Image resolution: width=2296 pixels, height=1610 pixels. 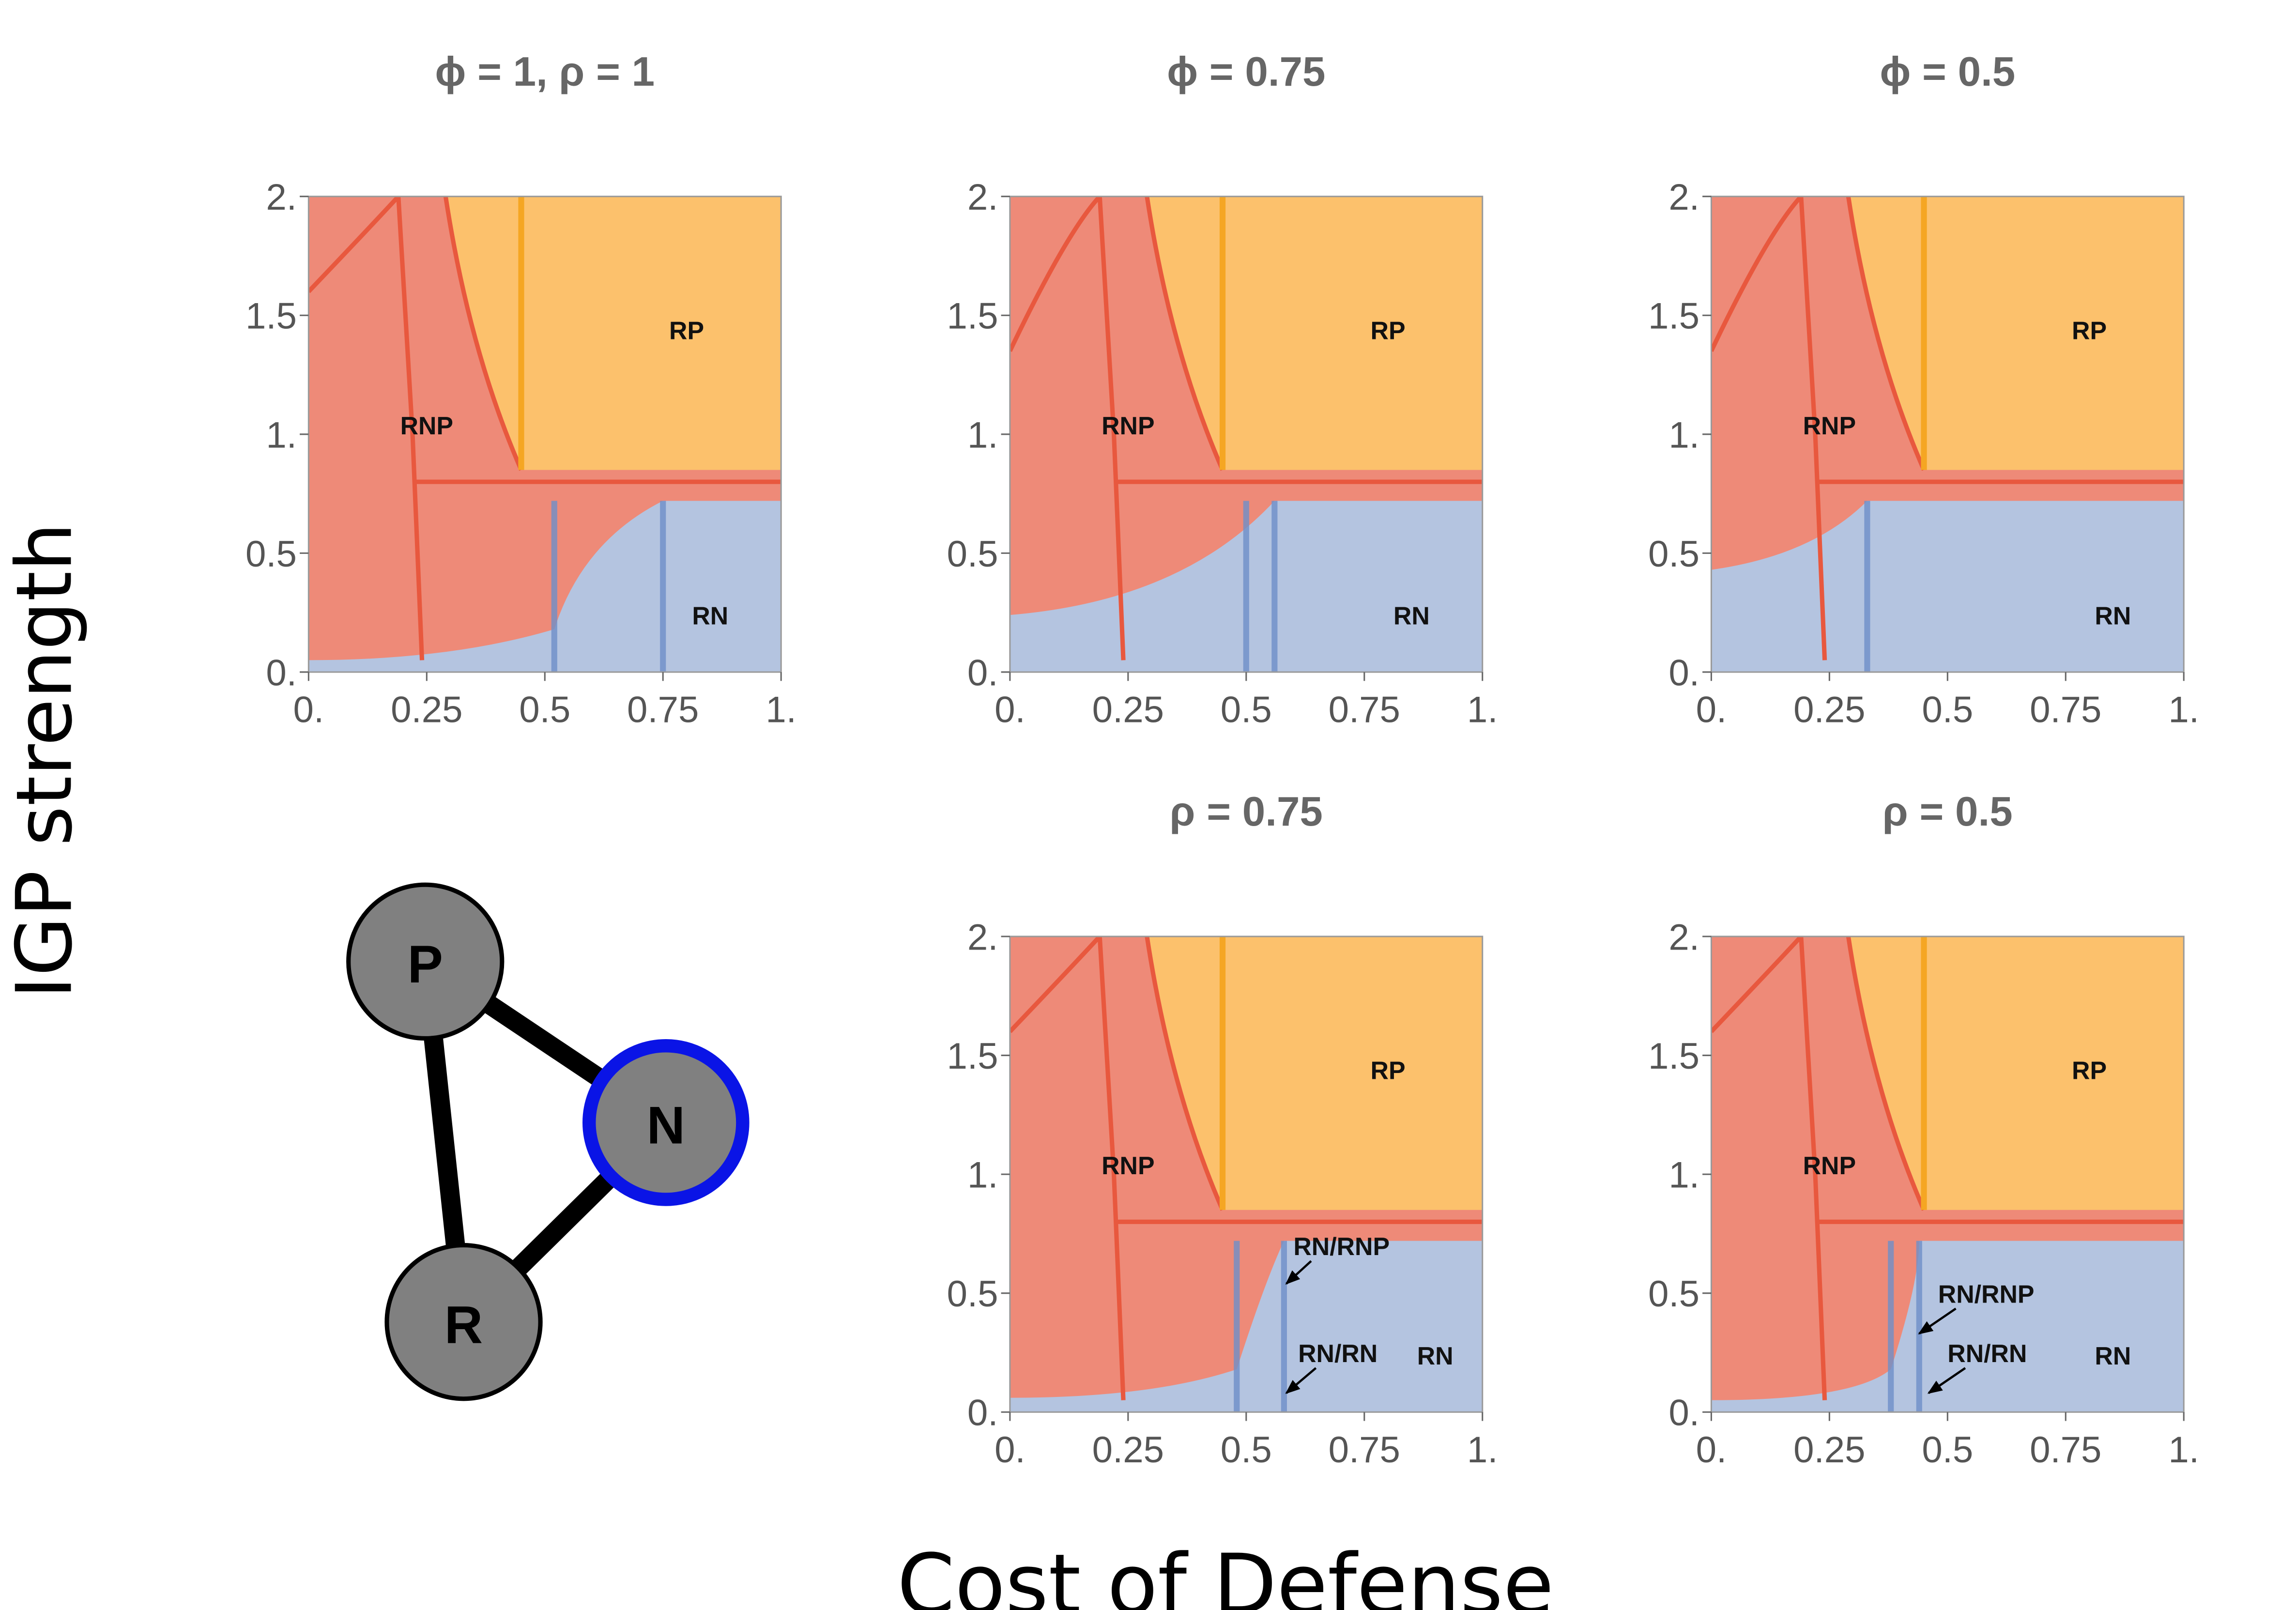 What do you see at coordinates (1225, 1573) in the screenshot?
I see `x-axis-label: Cost of Defense` at bounding box center [1225, 1573].